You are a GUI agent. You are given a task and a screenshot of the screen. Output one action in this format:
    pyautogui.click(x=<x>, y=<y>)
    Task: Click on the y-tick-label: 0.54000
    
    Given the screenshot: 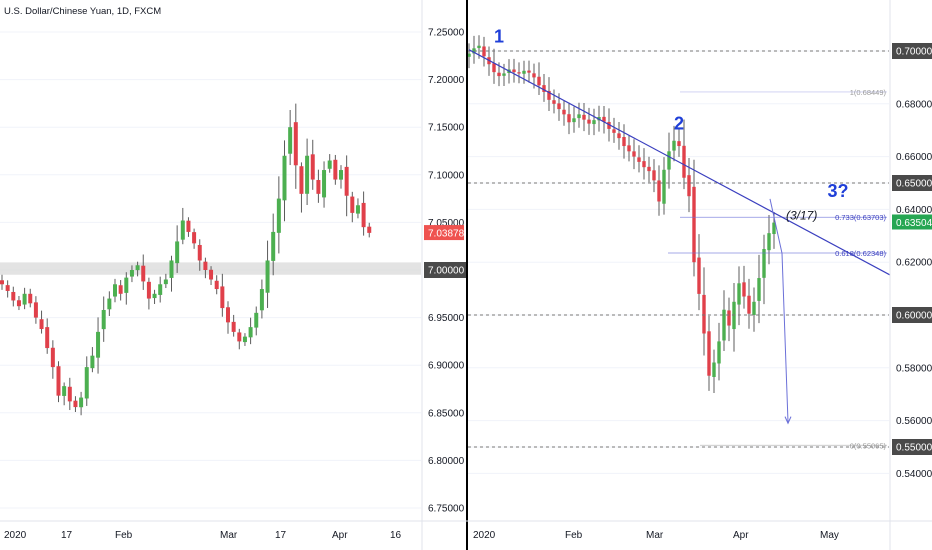 What is the action you would take?
    pyautogui.click(x=914, y=474)
    